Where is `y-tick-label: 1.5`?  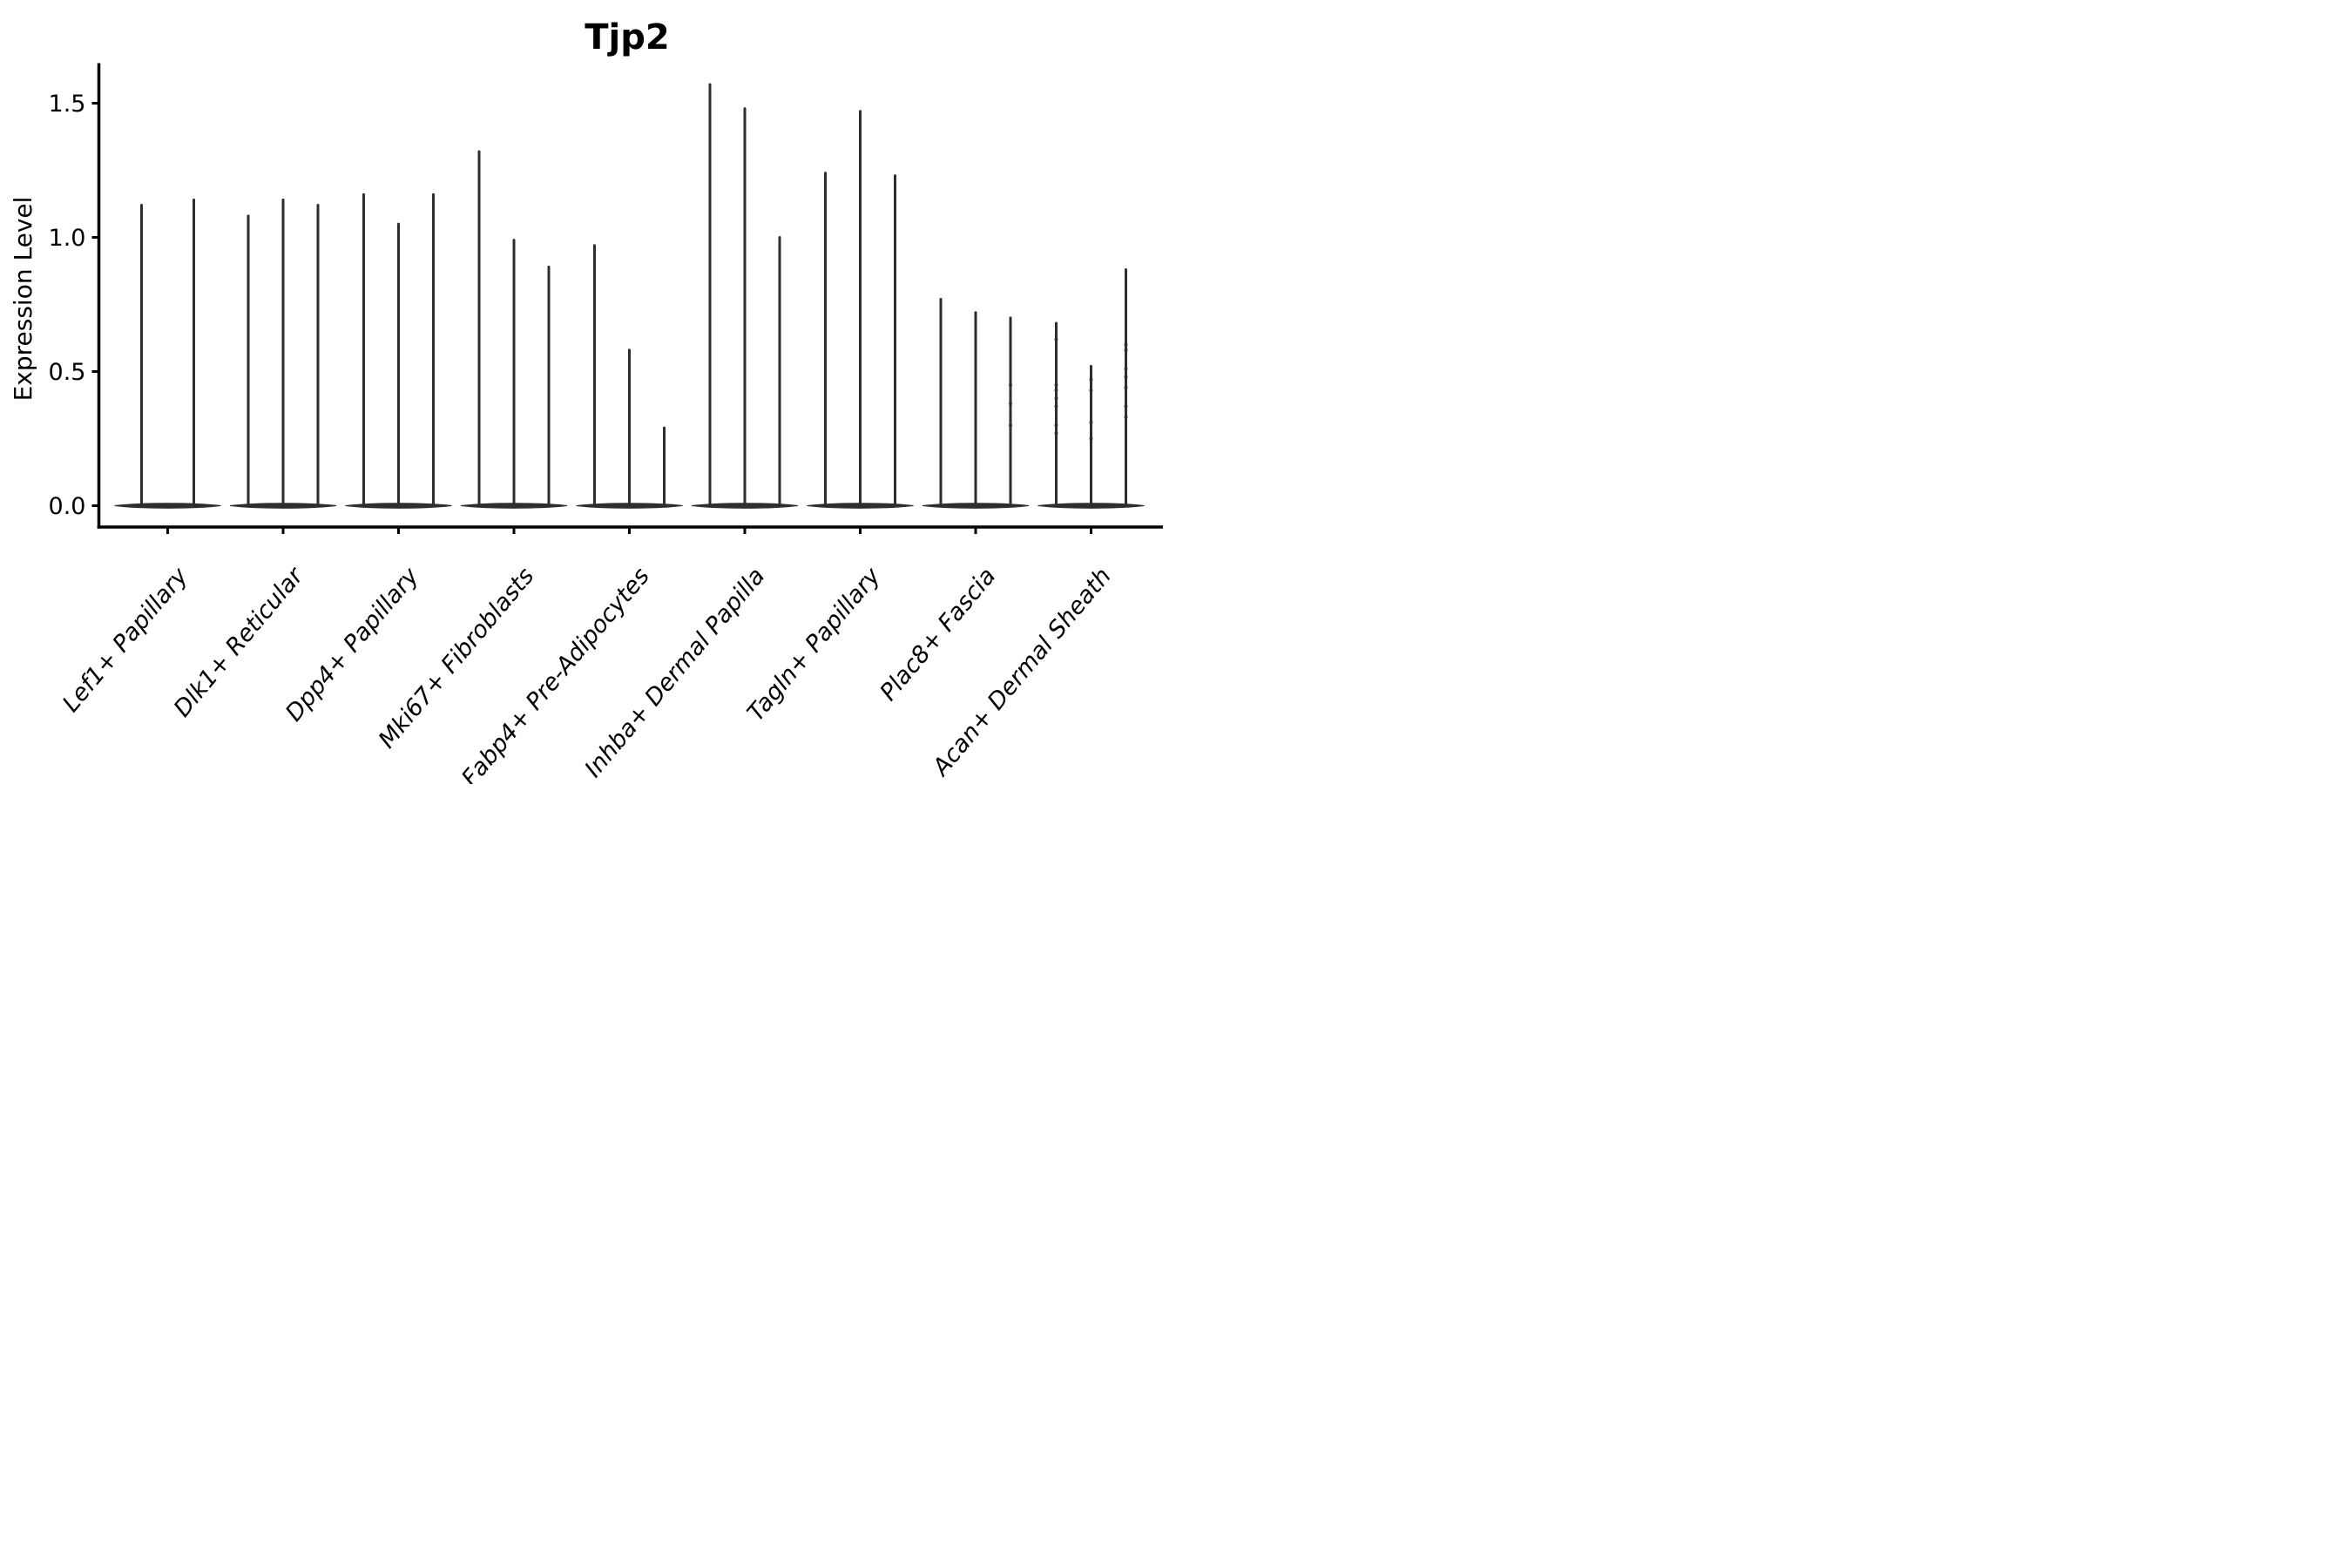 y-tick-label: 1.5 is located at coordinates (67, 104).